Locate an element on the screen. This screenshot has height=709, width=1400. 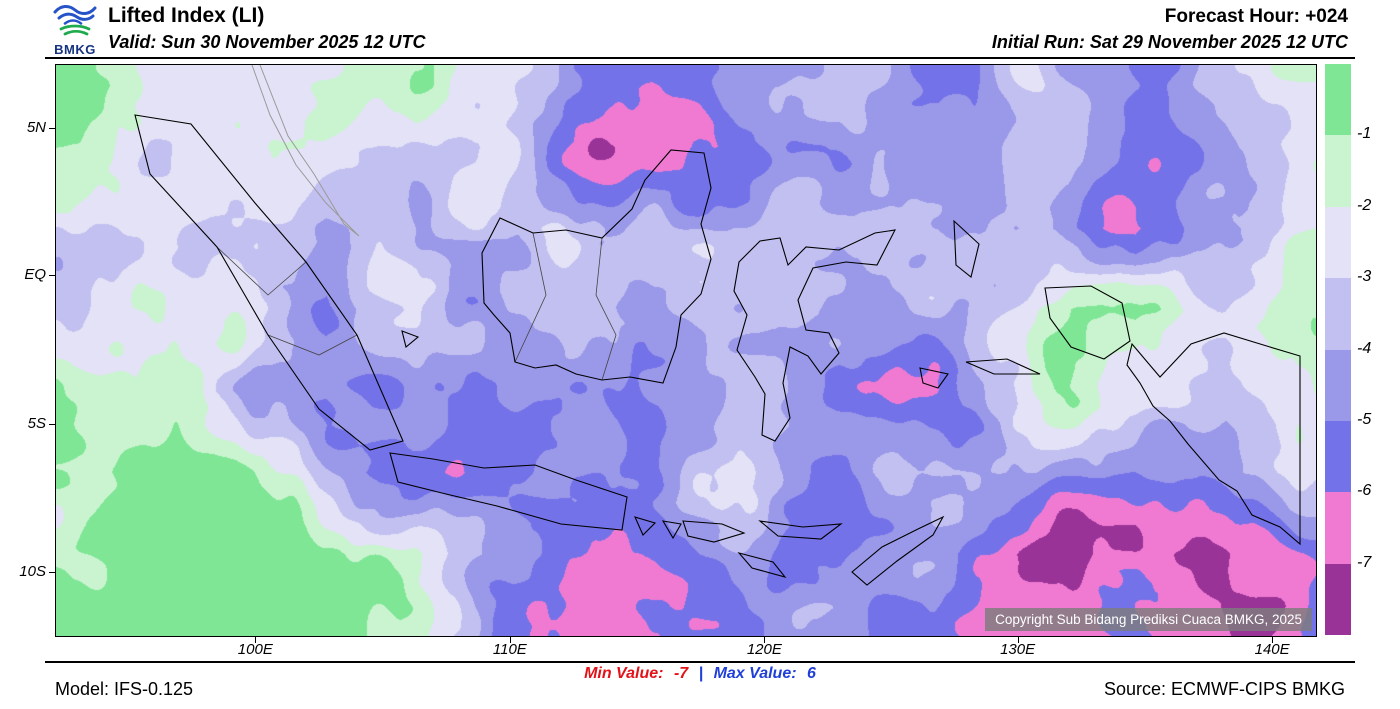
lat-tick-label: EQ is located at coordinates (35, 275).